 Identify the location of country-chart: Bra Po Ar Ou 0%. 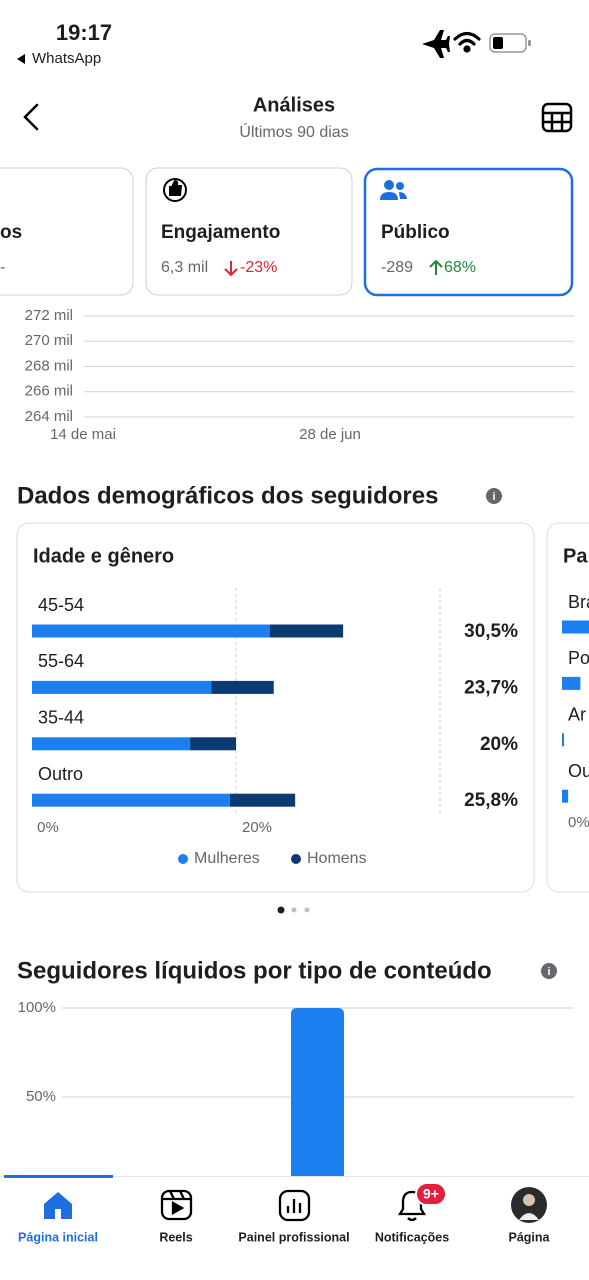
(575, 711).